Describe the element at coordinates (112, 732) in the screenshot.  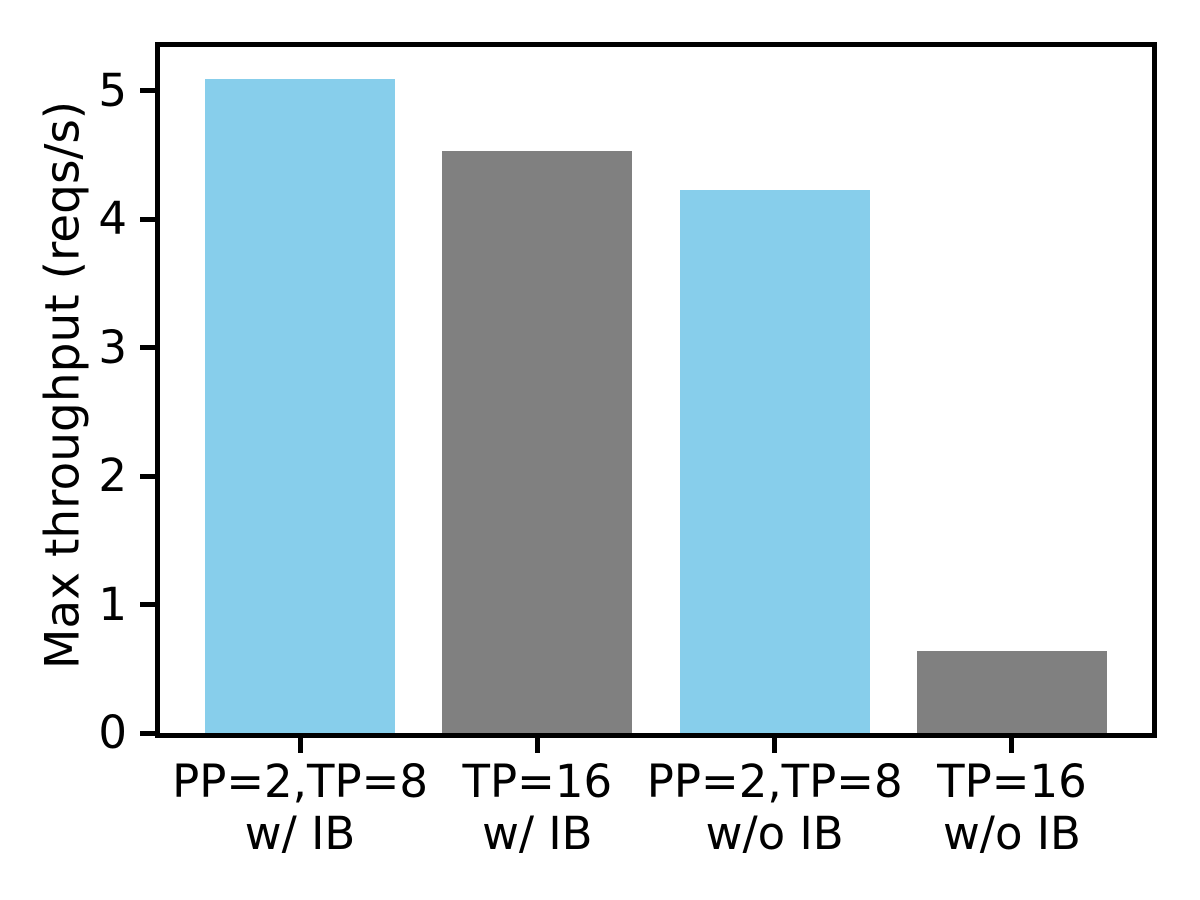
I see `y-tick-label: 0` at that location.